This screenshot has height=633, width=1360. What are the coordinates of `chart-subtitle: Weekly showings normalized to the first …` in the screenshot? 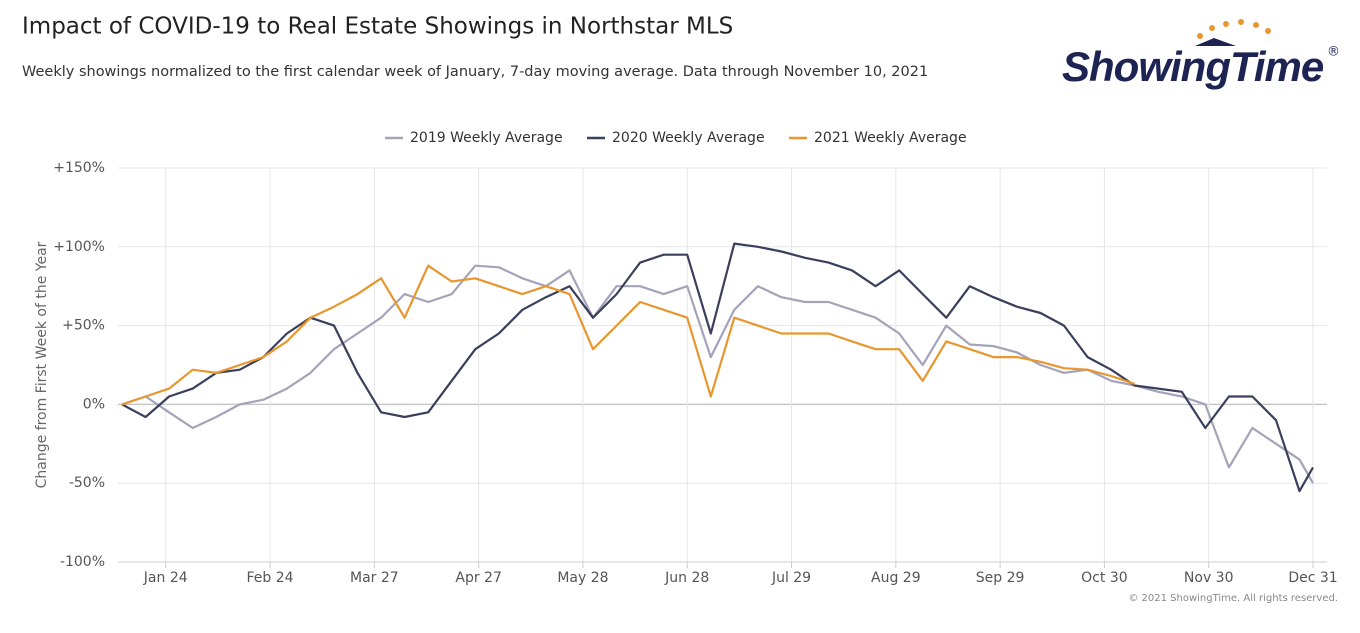 It's located at (475, 72).